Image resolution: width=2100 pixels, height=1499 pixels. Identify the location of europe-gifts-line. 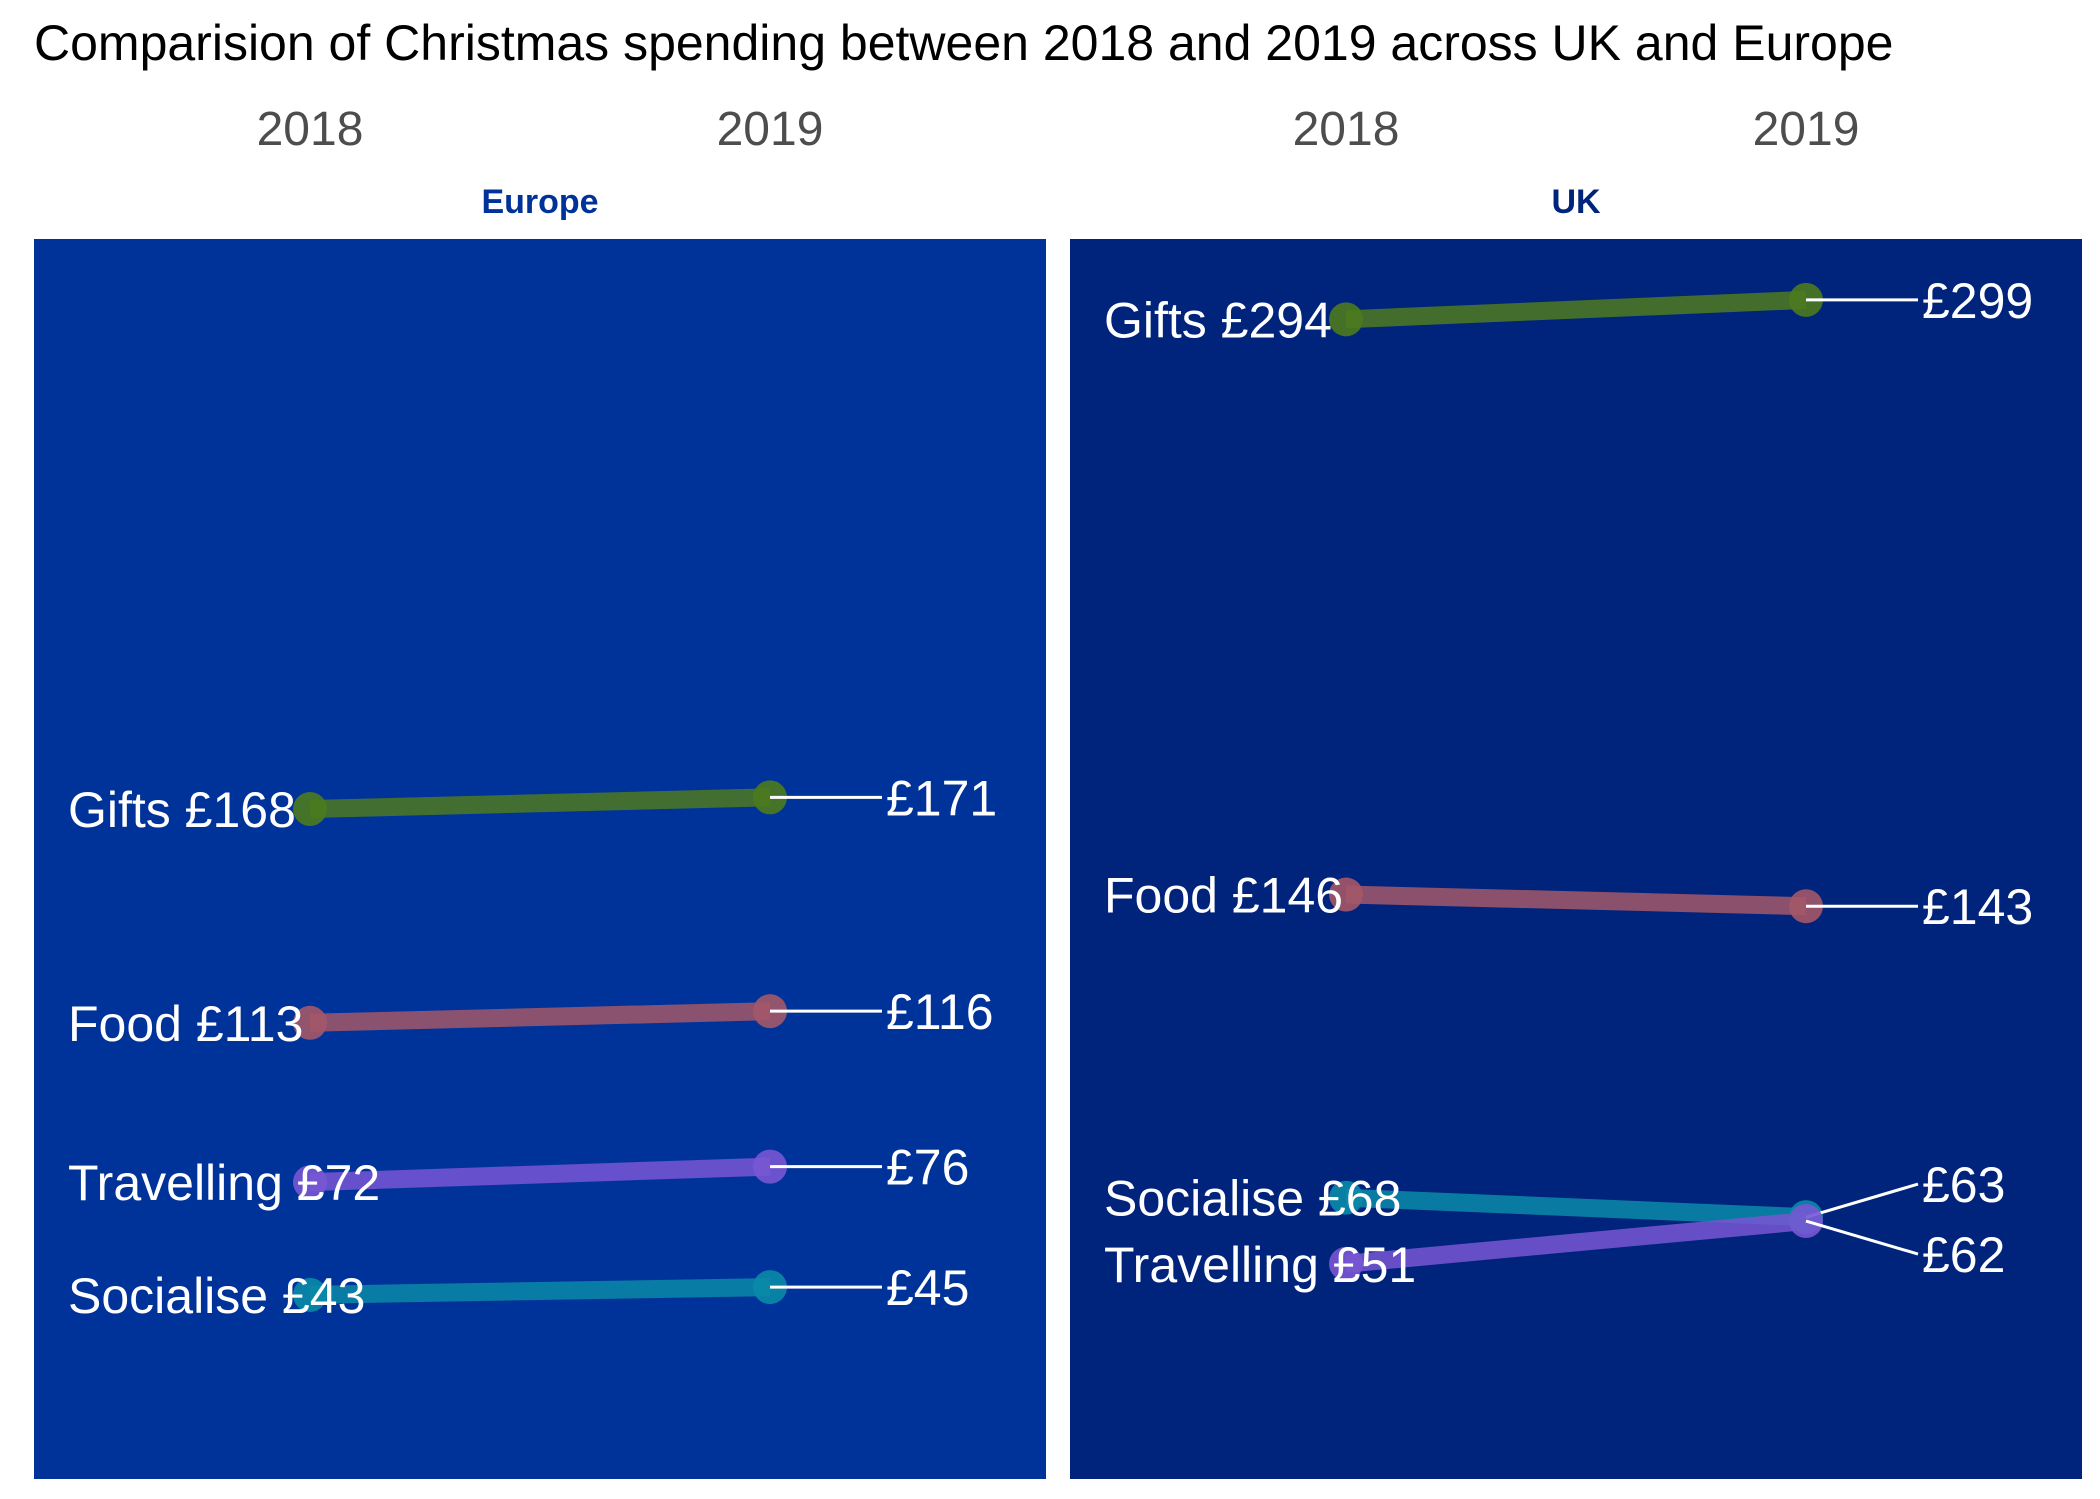
(540, 803).